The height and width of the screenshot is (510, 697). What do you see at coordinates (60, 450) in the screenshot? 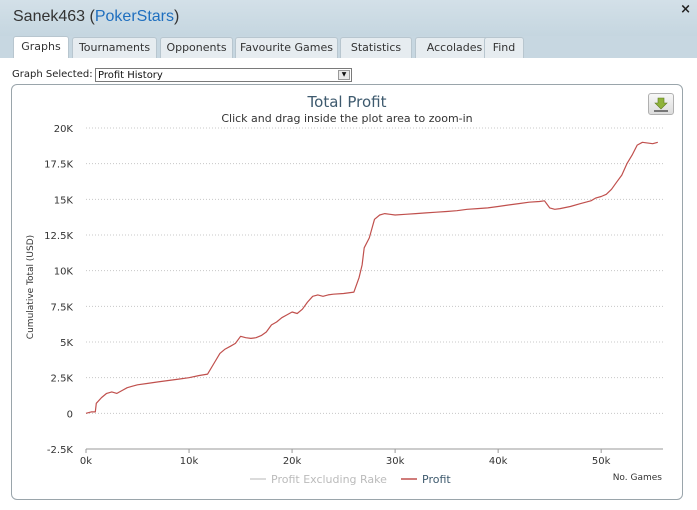
I see `y-tick-label: -2.5K` at bounding box center [60, 450].